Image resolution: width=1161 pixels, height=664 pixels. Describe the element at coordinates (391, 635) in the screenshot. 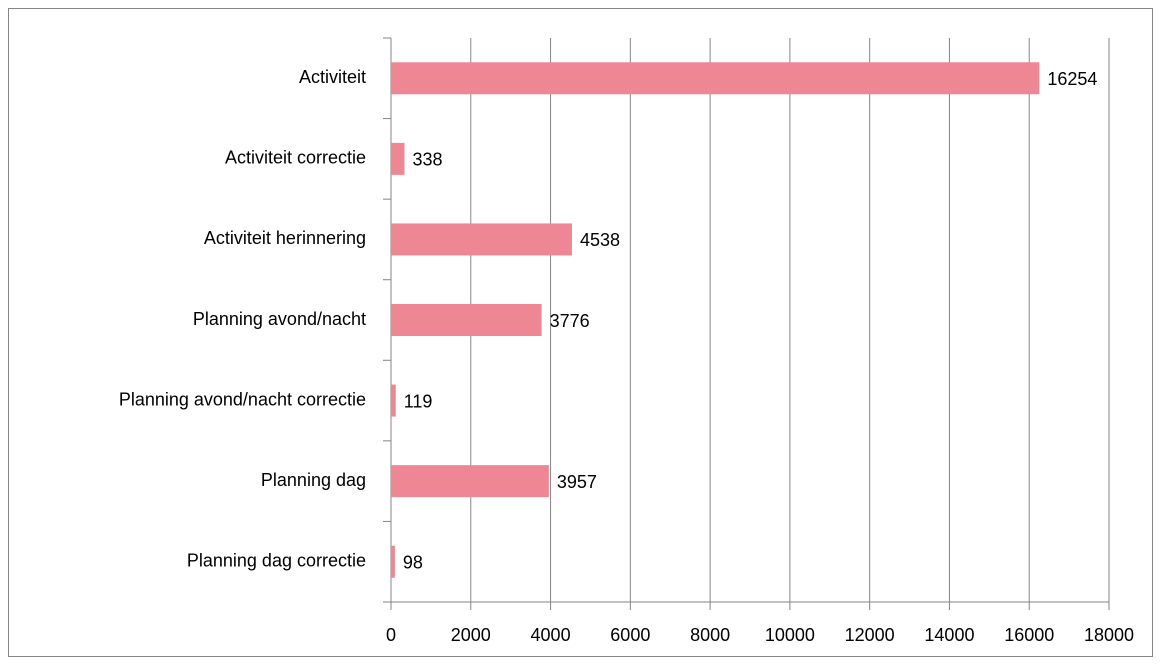

I see `x-tick-label: 0` at that location.